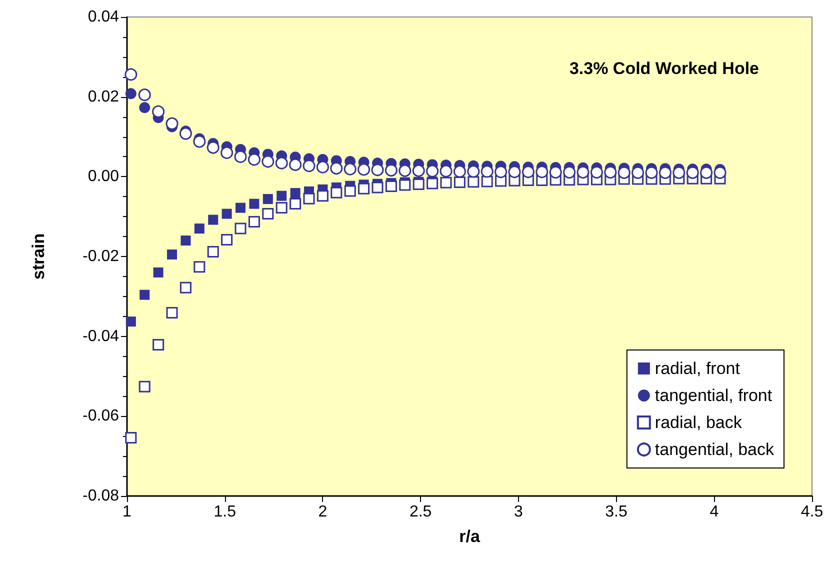 This screenshot has width=829, height=578. I want to click on legend-label: radial, back, so click(698, 422).